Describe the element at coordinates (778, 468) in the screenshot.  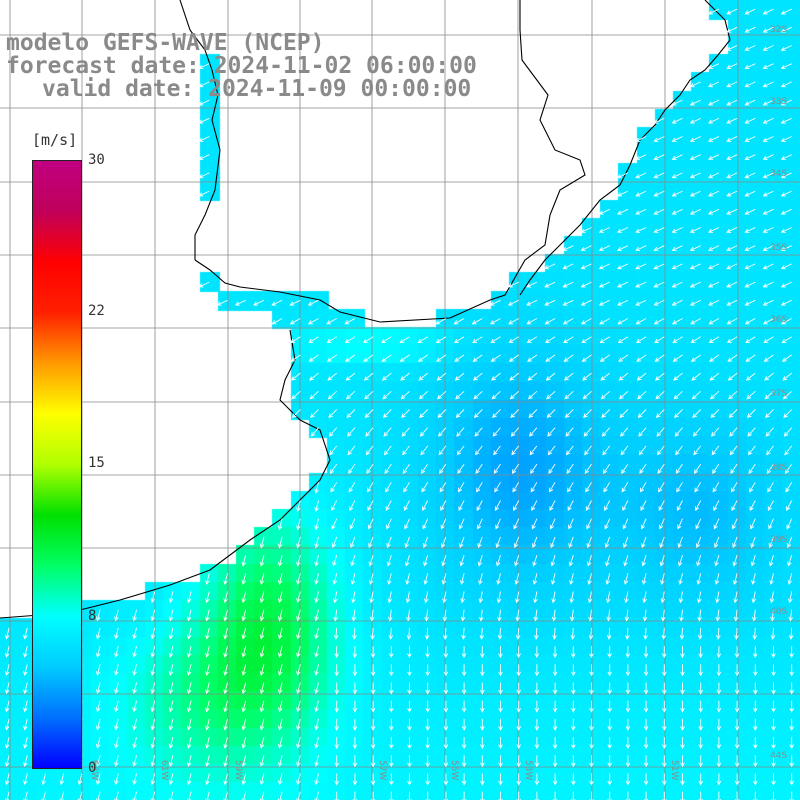
I see `lat-label-38S: 38S` at that location.